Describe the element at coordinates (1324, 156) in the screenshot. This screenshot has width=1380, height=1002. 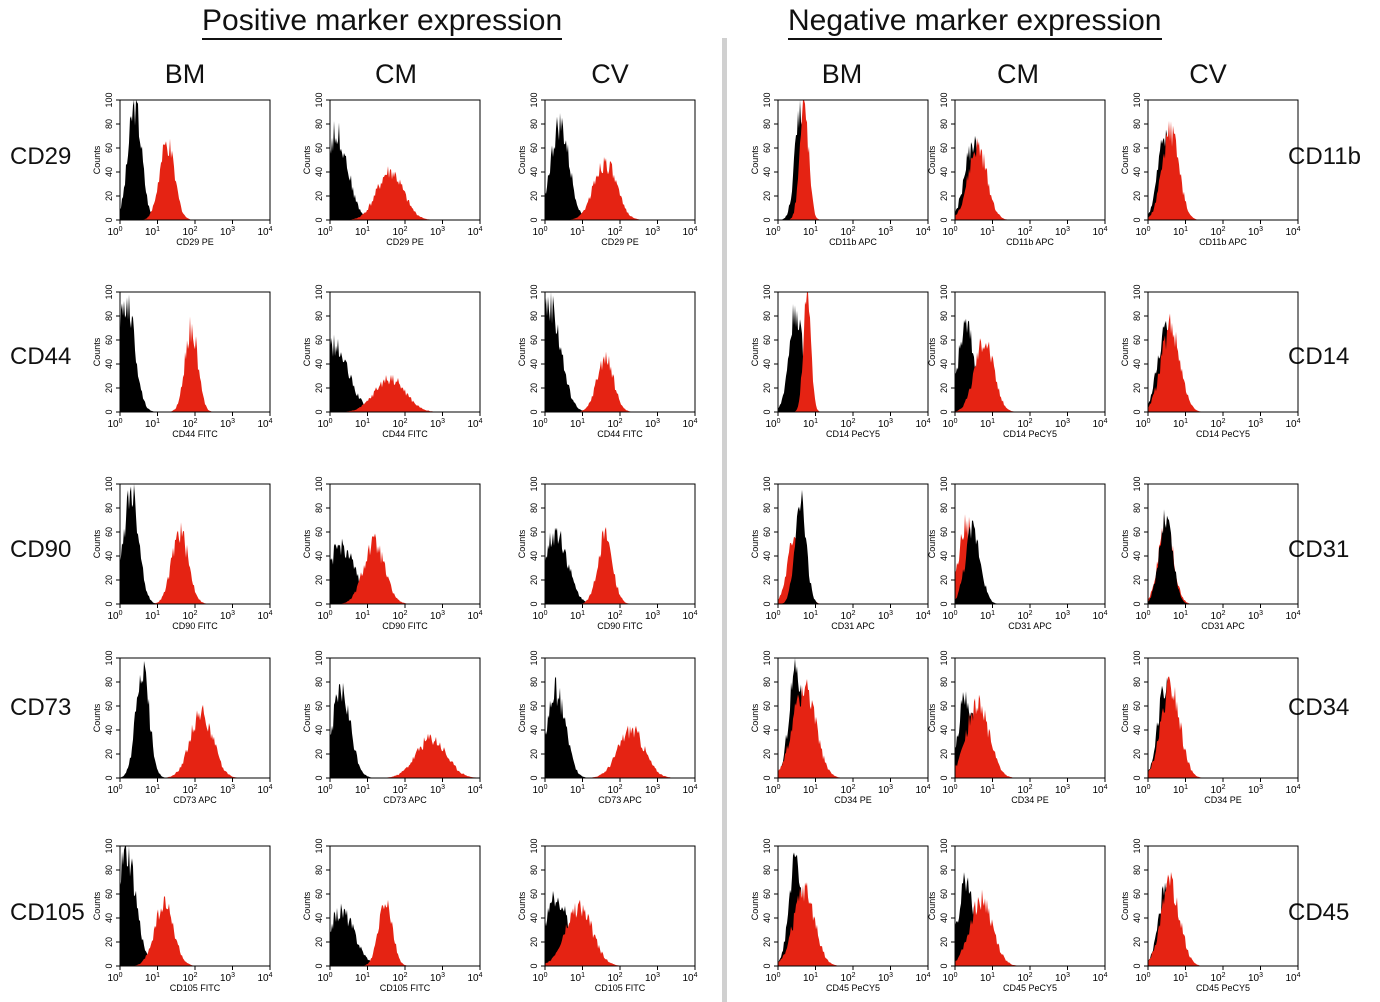
I see `row-label-cd11b: CD11b` at that location.